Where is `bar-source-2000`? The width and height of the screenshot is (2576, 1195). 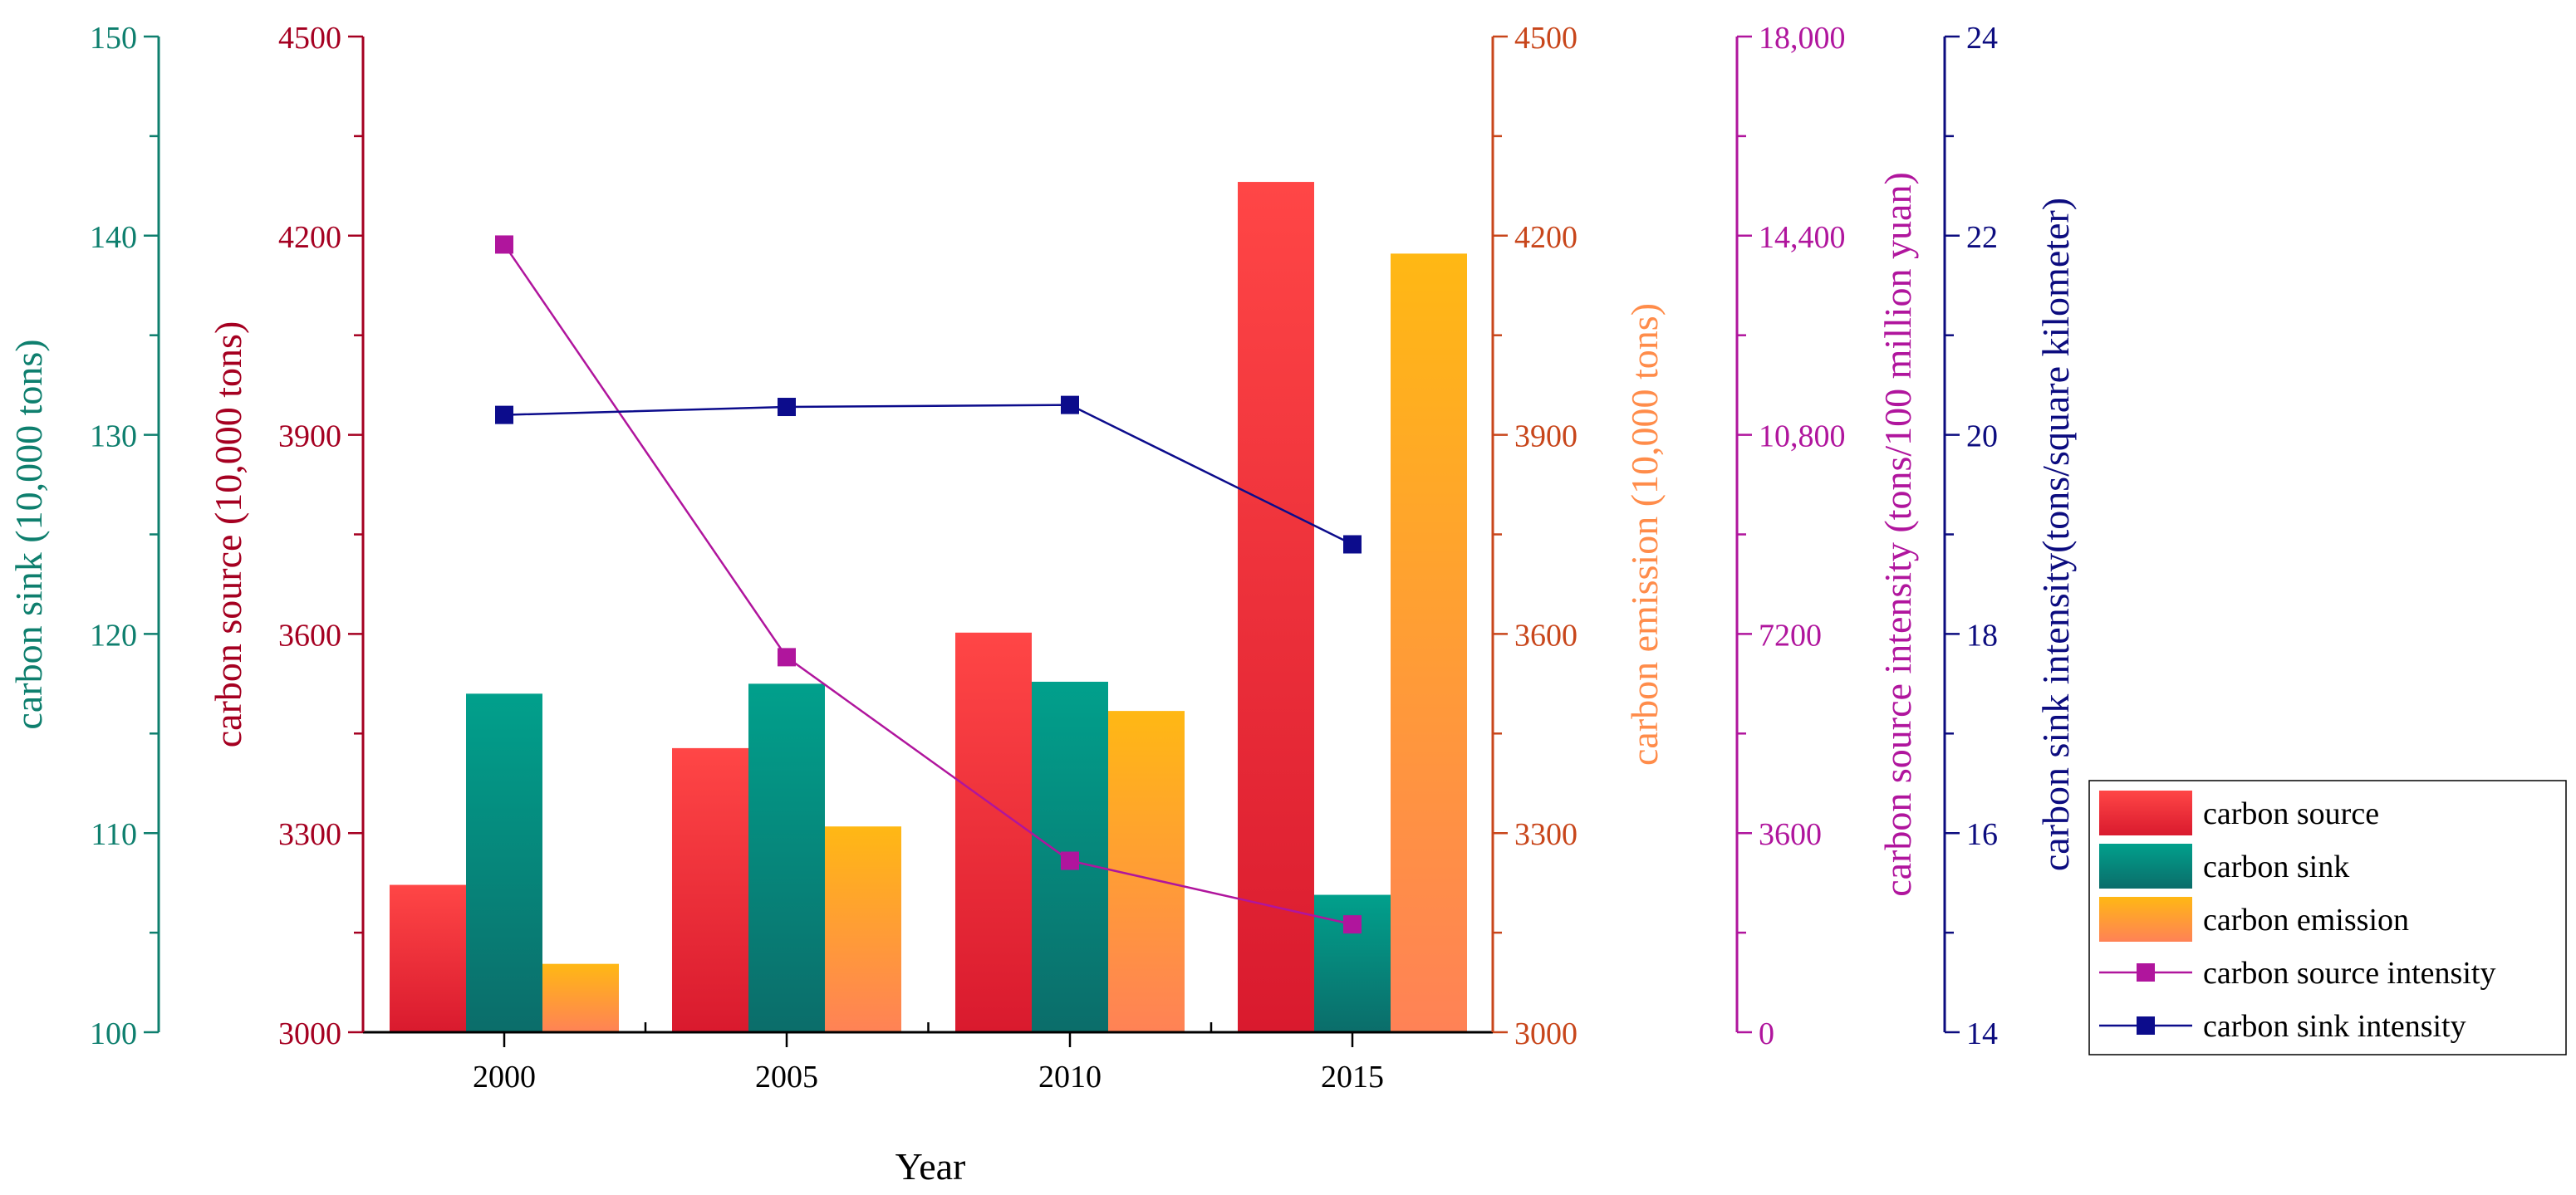
bar-source-2000 is located at coordinates (428, 958).